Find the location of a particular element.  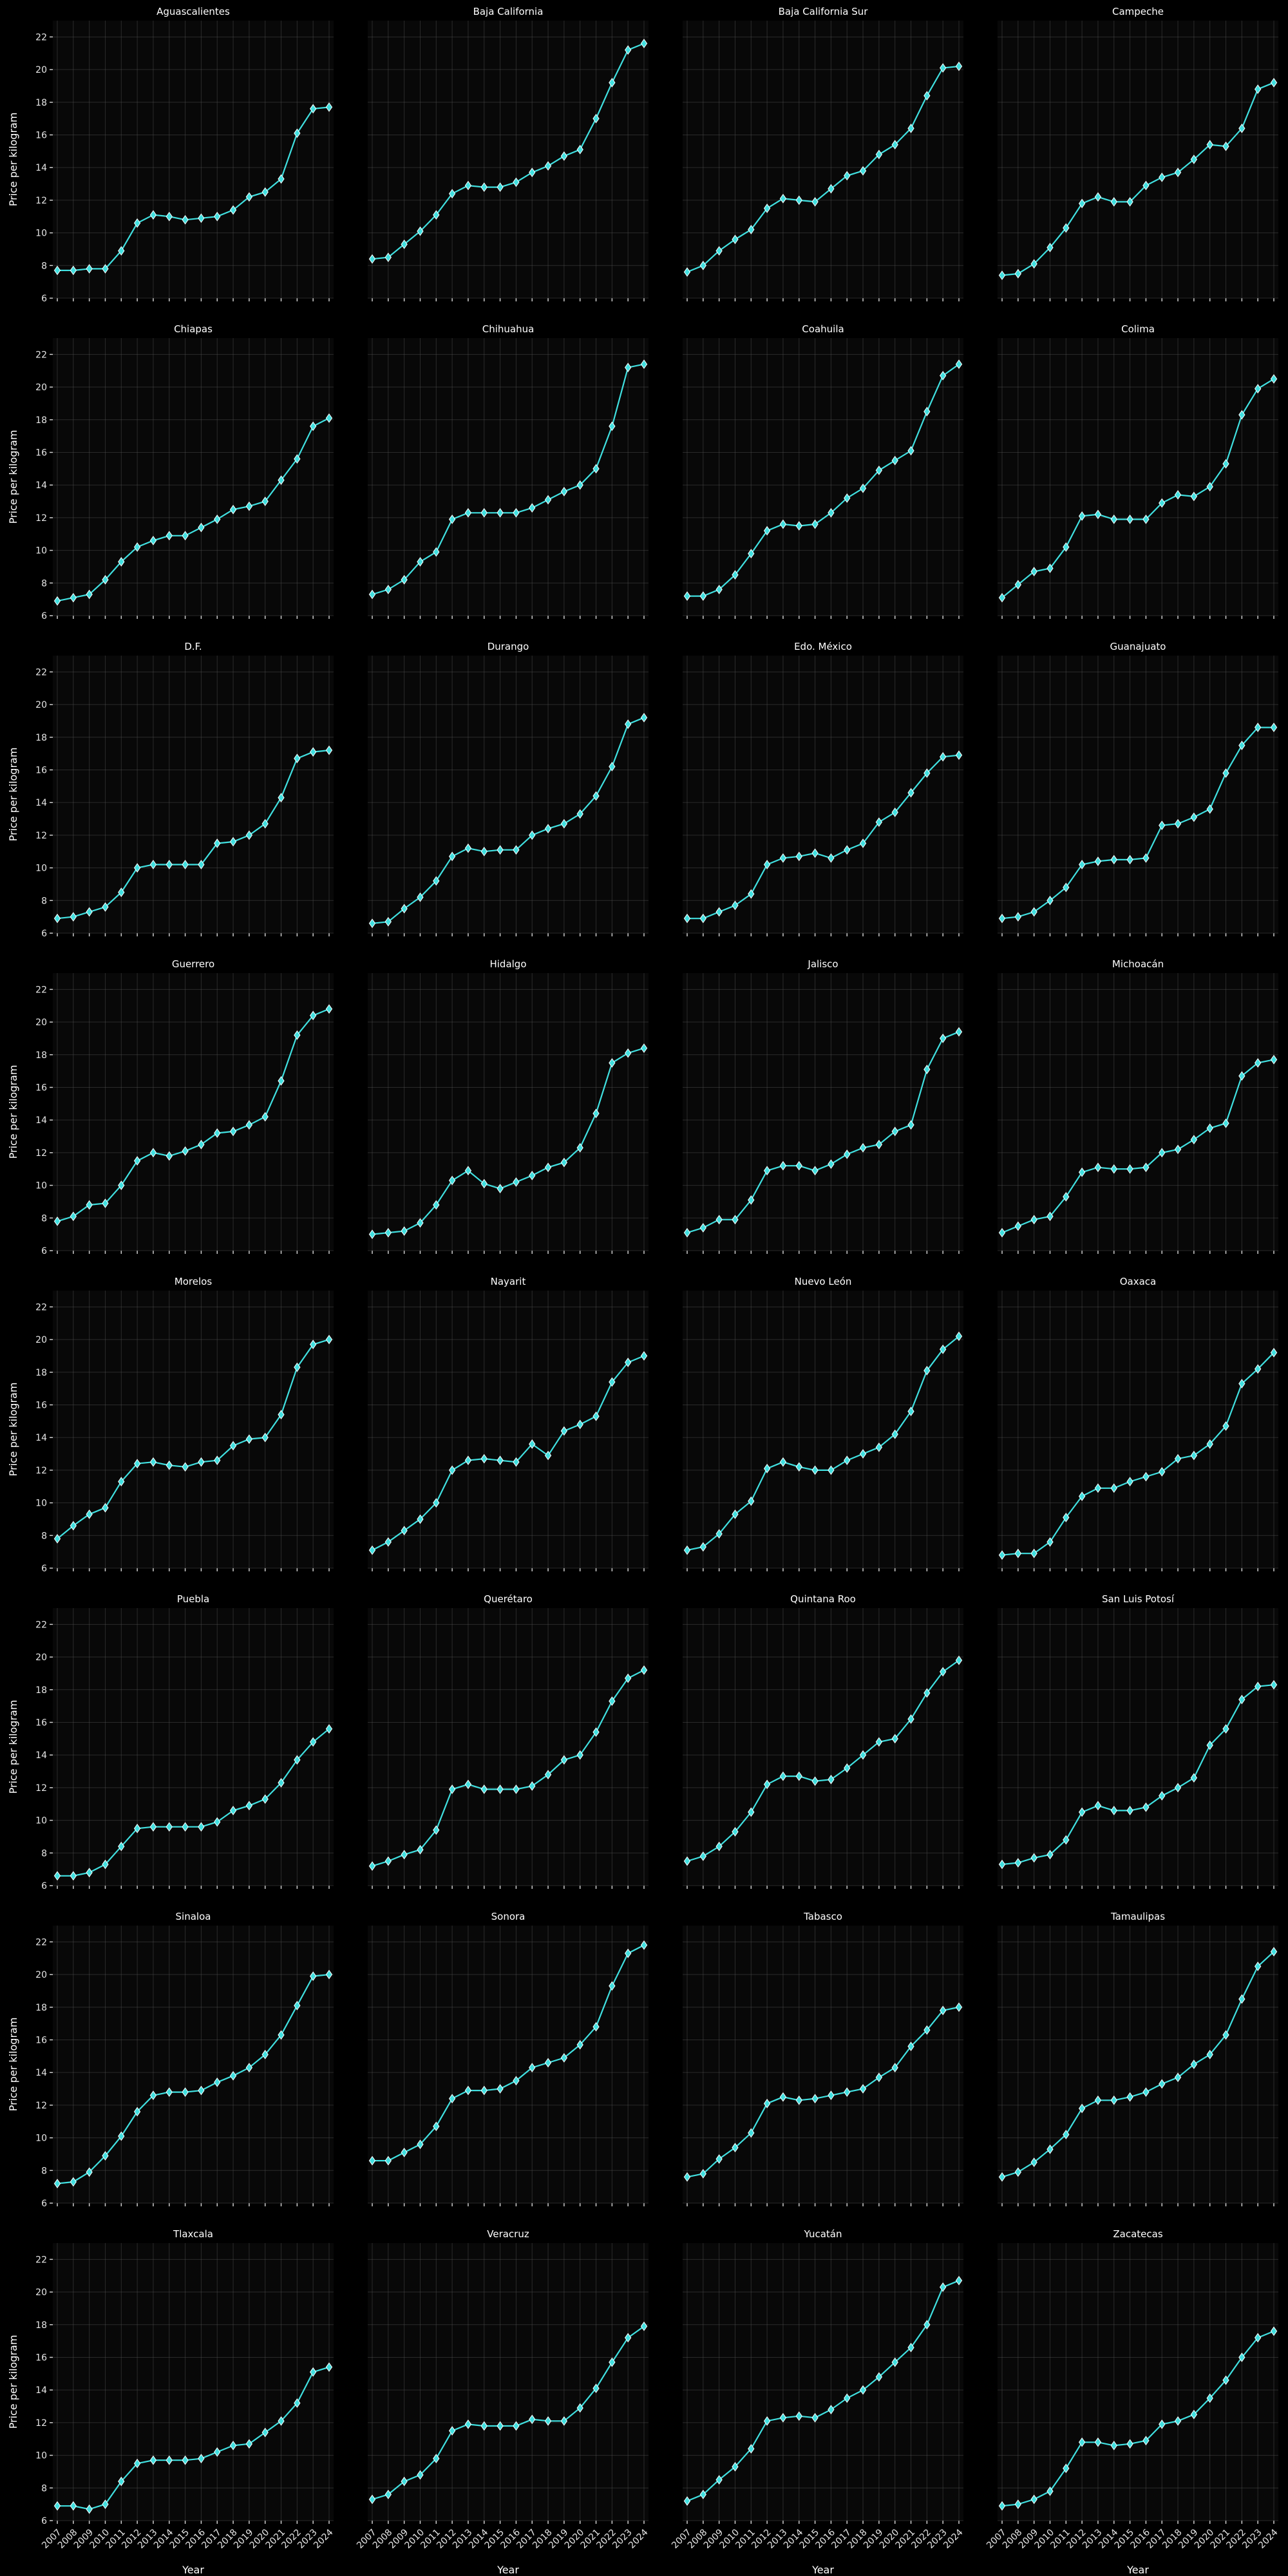

panel: San Luis Potosí is located at coordinates (1138, 1741).